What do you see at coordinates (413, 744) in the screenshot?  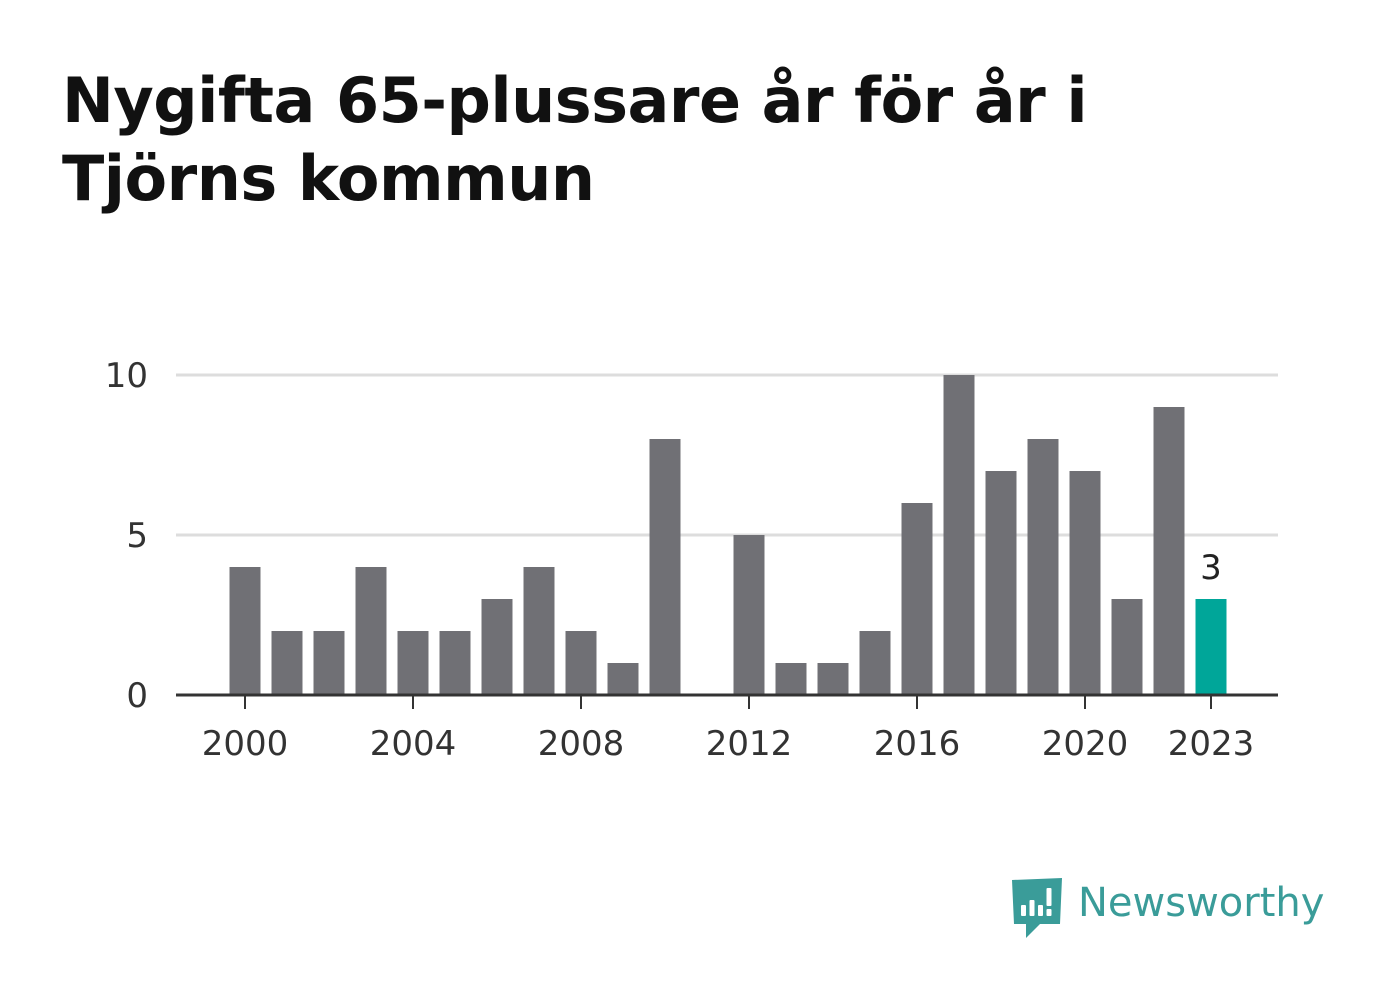 I see `x-tick-label-2004: 2004` at bounding box center [413, 744].